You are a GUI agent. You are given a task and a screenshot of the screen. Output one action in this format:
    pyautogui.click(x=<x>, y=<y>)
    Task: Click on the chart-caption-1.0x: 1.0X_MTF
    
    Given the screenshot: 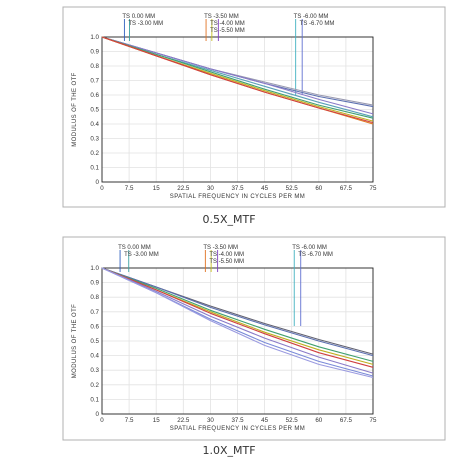 What is the action you would take?
    pyautogui.click(x=229, y=450)
    